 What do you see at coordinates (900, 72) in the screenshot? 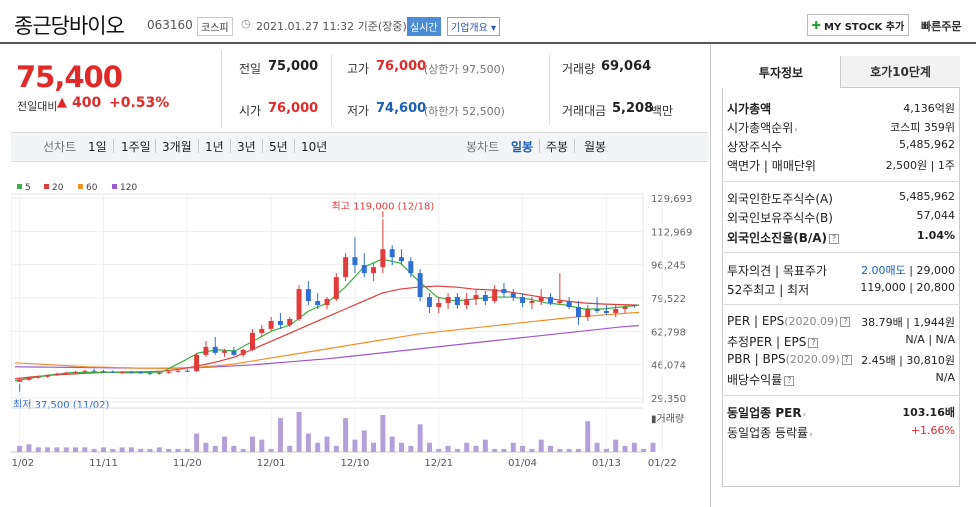
I see `tab-orderbook: 호가10단계` at bounding box center [900, 72].